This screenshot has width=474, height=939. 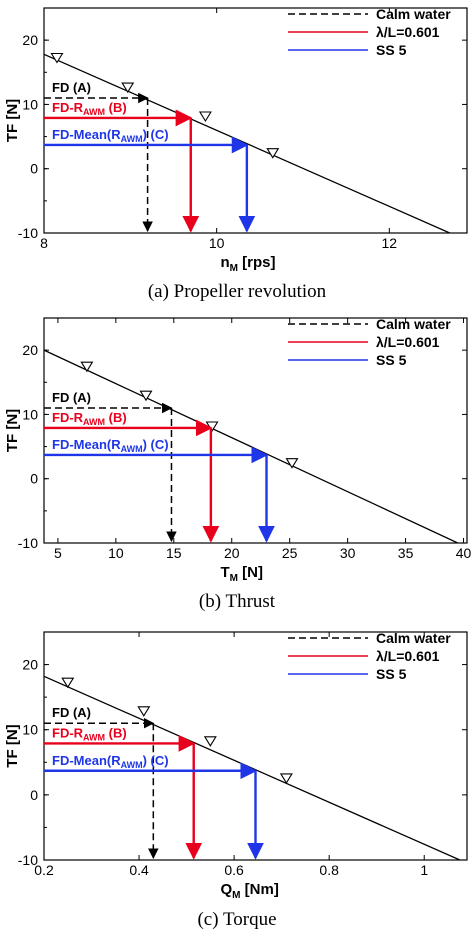 I want to click on x-tick-label: 0.2, so click(x=44, y=870).